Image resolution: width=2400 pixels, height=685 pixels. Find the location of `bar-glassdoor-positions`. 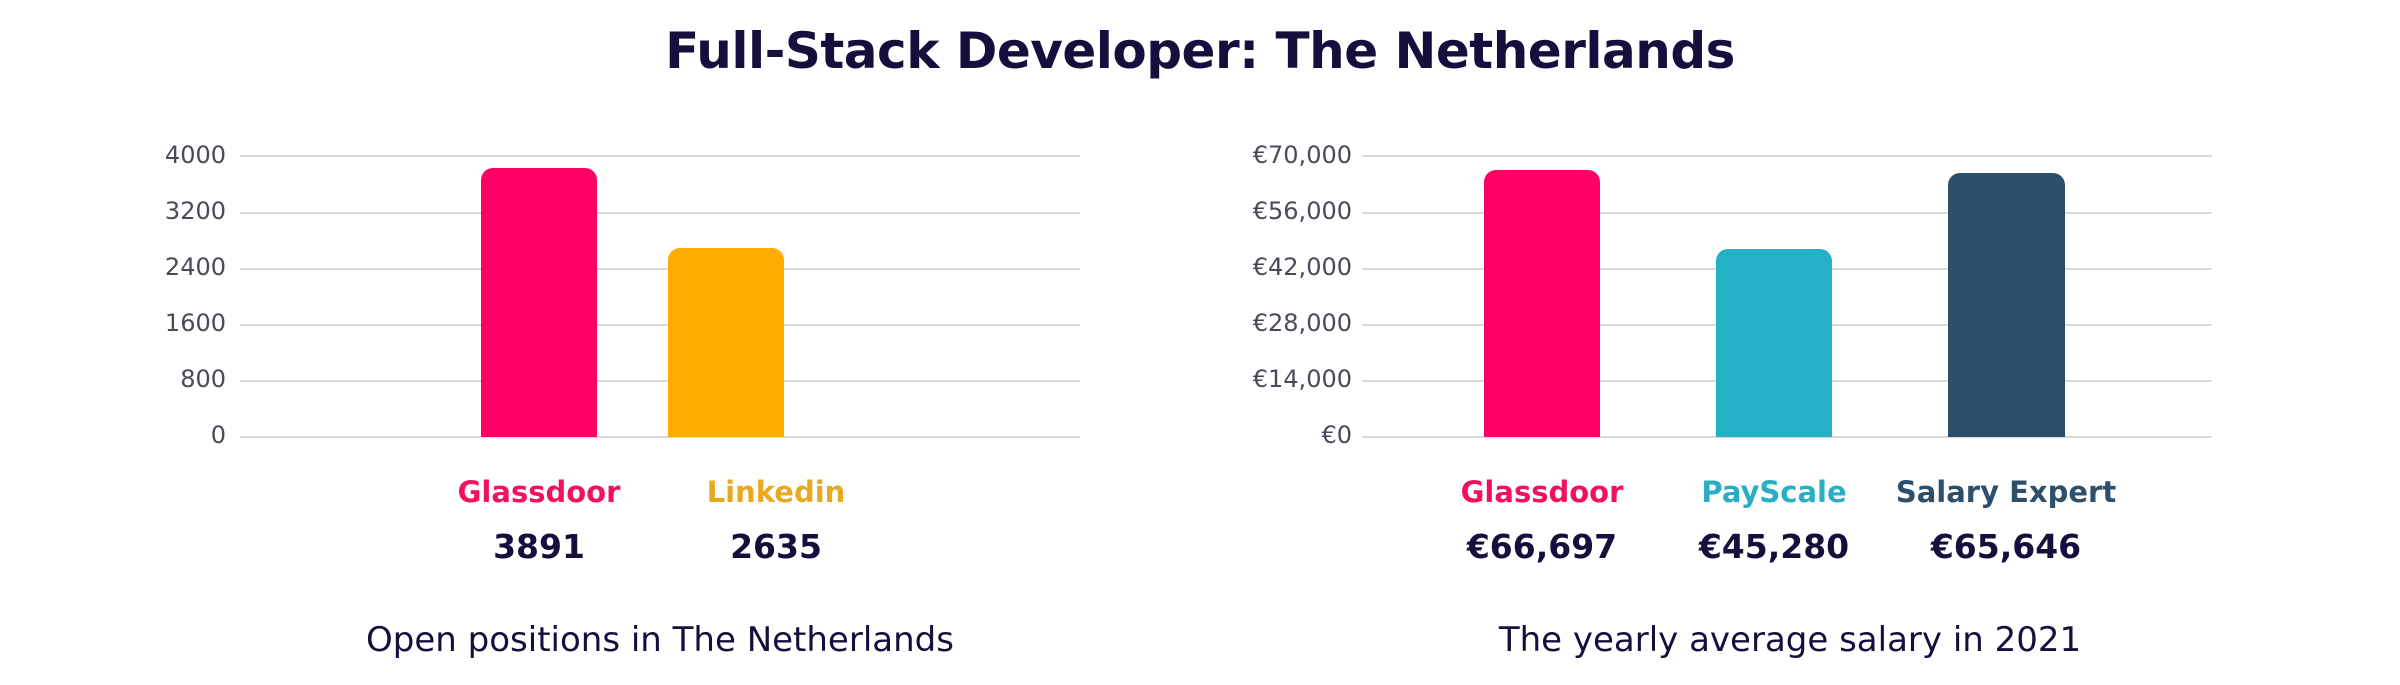

bar-glassdoor-positions is located at coordinates (539, 302).